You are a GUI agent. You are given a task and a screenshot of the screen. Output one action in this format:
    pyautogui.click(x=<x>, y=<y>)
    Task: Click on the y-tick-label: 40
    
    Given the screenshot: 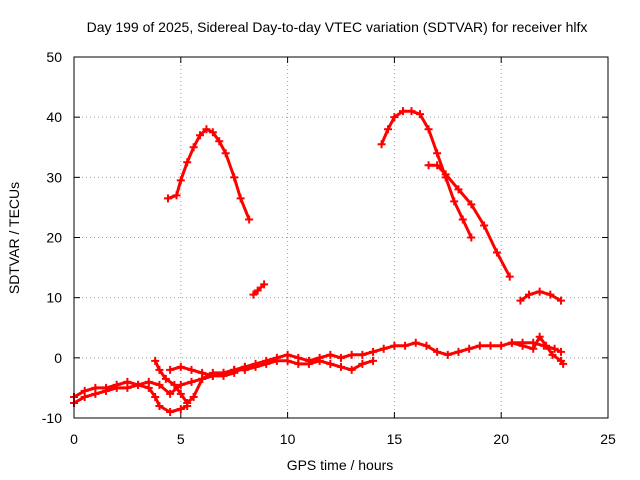 What is the action you would take?
    pyautogui.click(x=54, y=117)
    